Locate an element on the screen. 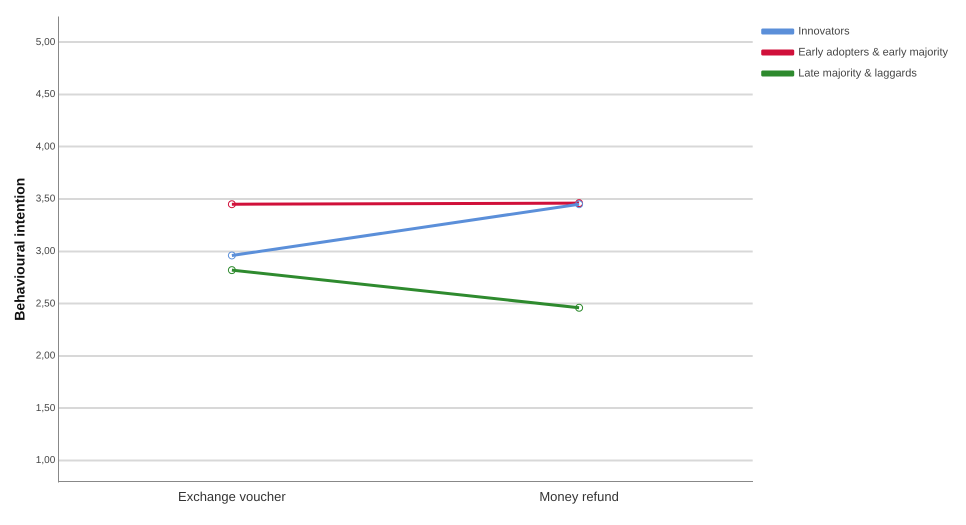 The height and width of the screenshot is (525, 966). legend-label: Early adopters & early majority is located at coordinates (873, 52).